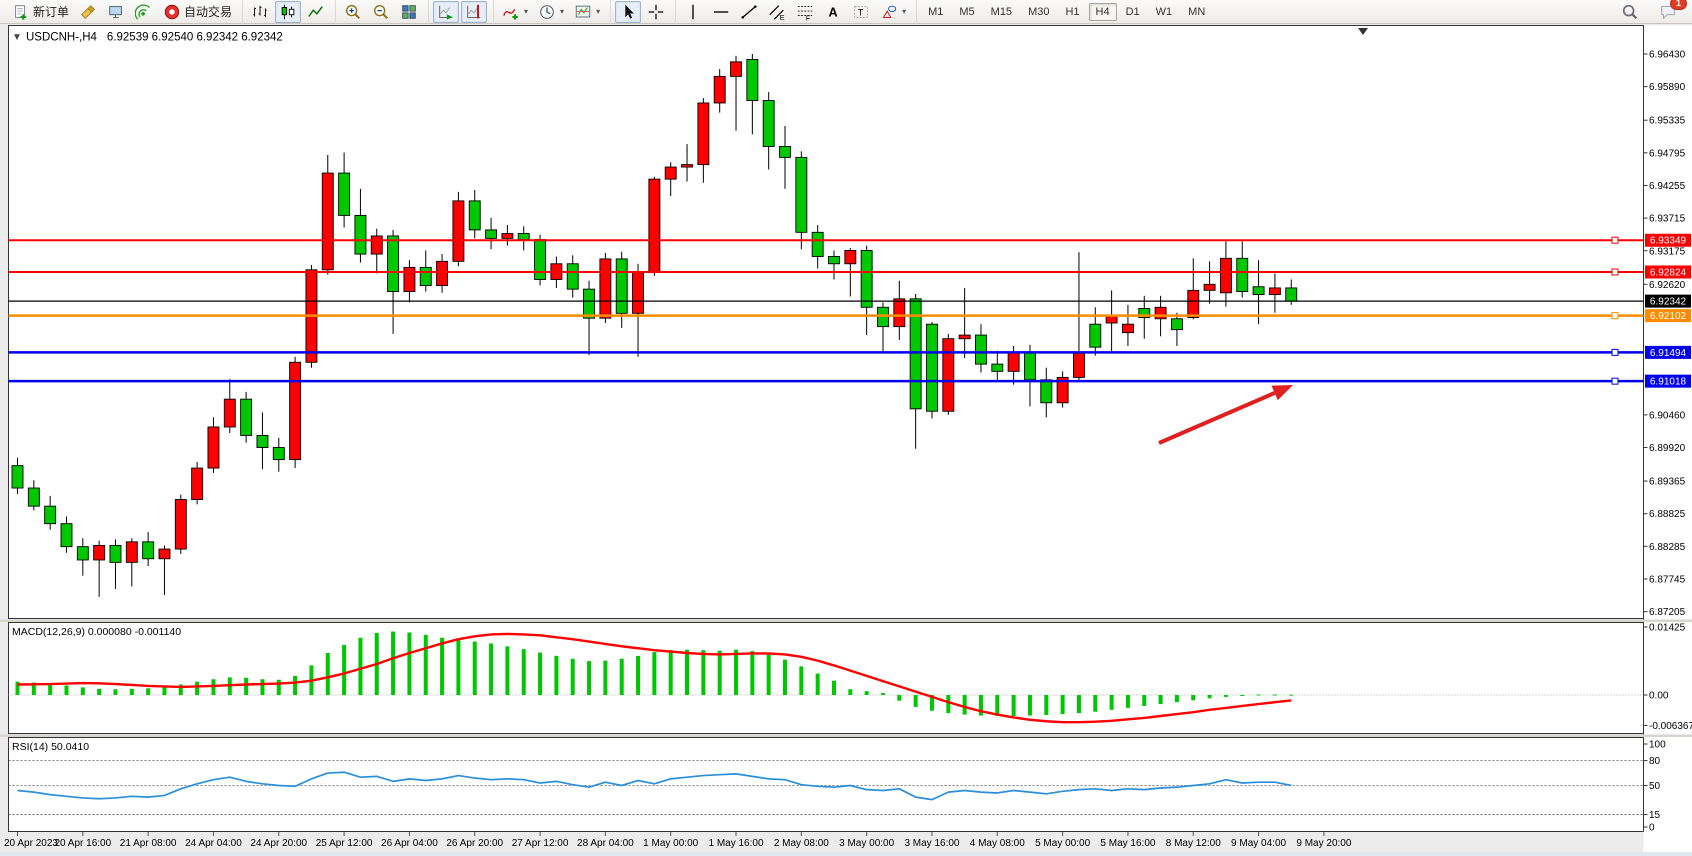 This screenshot has height=856, width=1692. I want to click on trendline-button, so click(749, 12).